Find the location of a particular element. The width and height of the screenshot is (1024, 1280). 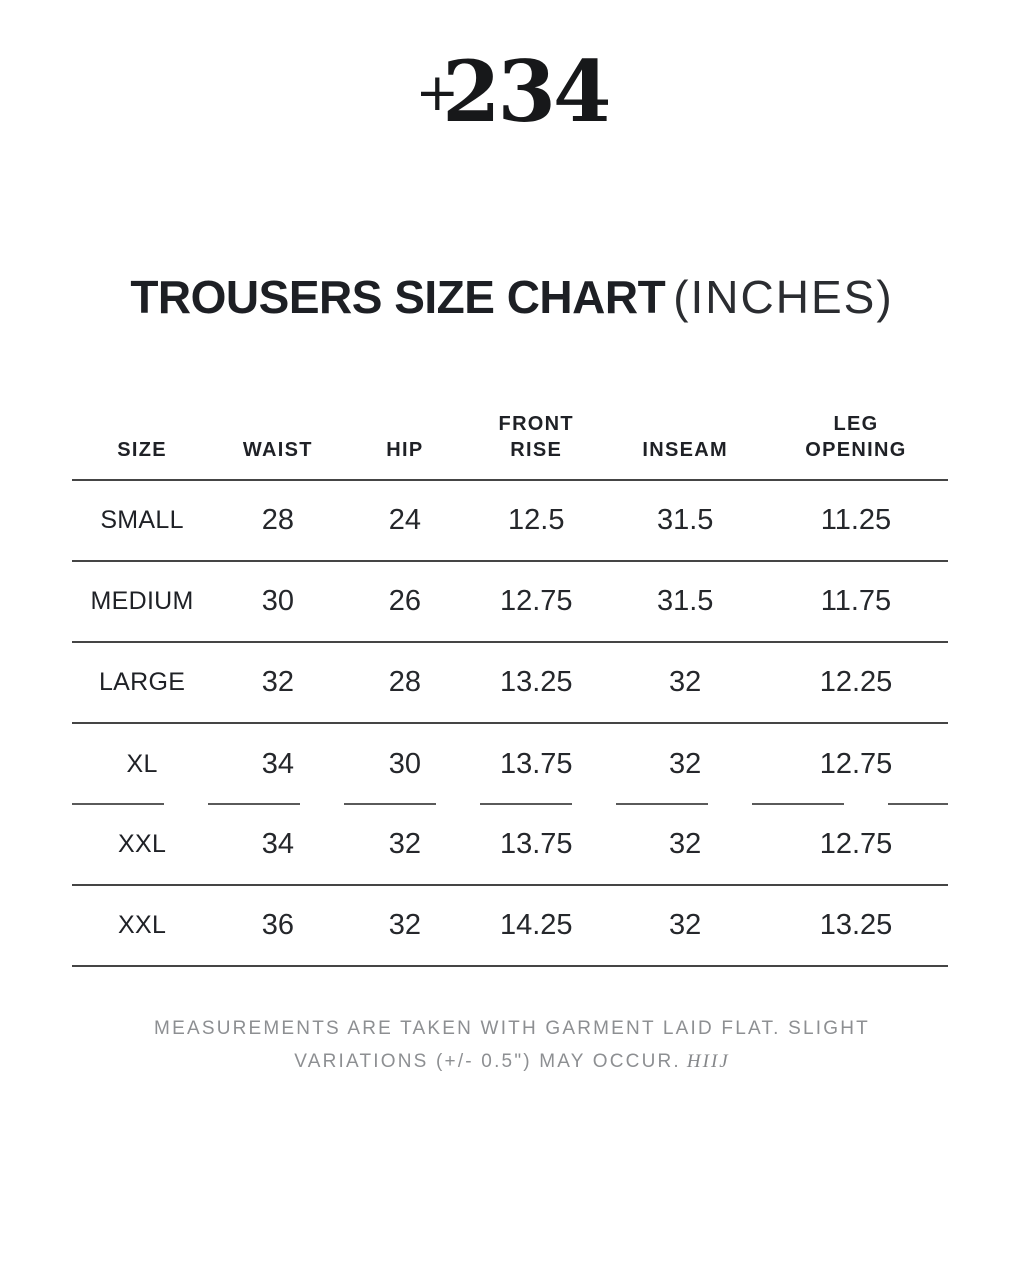

table-row-xl: XL 34 30 13.75 32 12.75 is located at coordinates (510, 764).